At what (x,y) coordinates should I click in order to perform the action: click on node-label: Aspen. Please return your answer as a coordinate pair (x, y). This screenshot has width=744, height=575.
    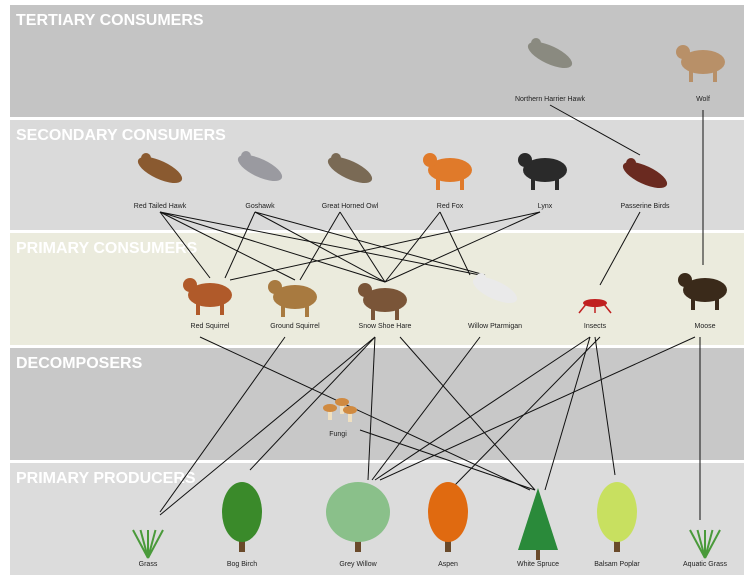
    Looking at the image, I should click on (448, 564).